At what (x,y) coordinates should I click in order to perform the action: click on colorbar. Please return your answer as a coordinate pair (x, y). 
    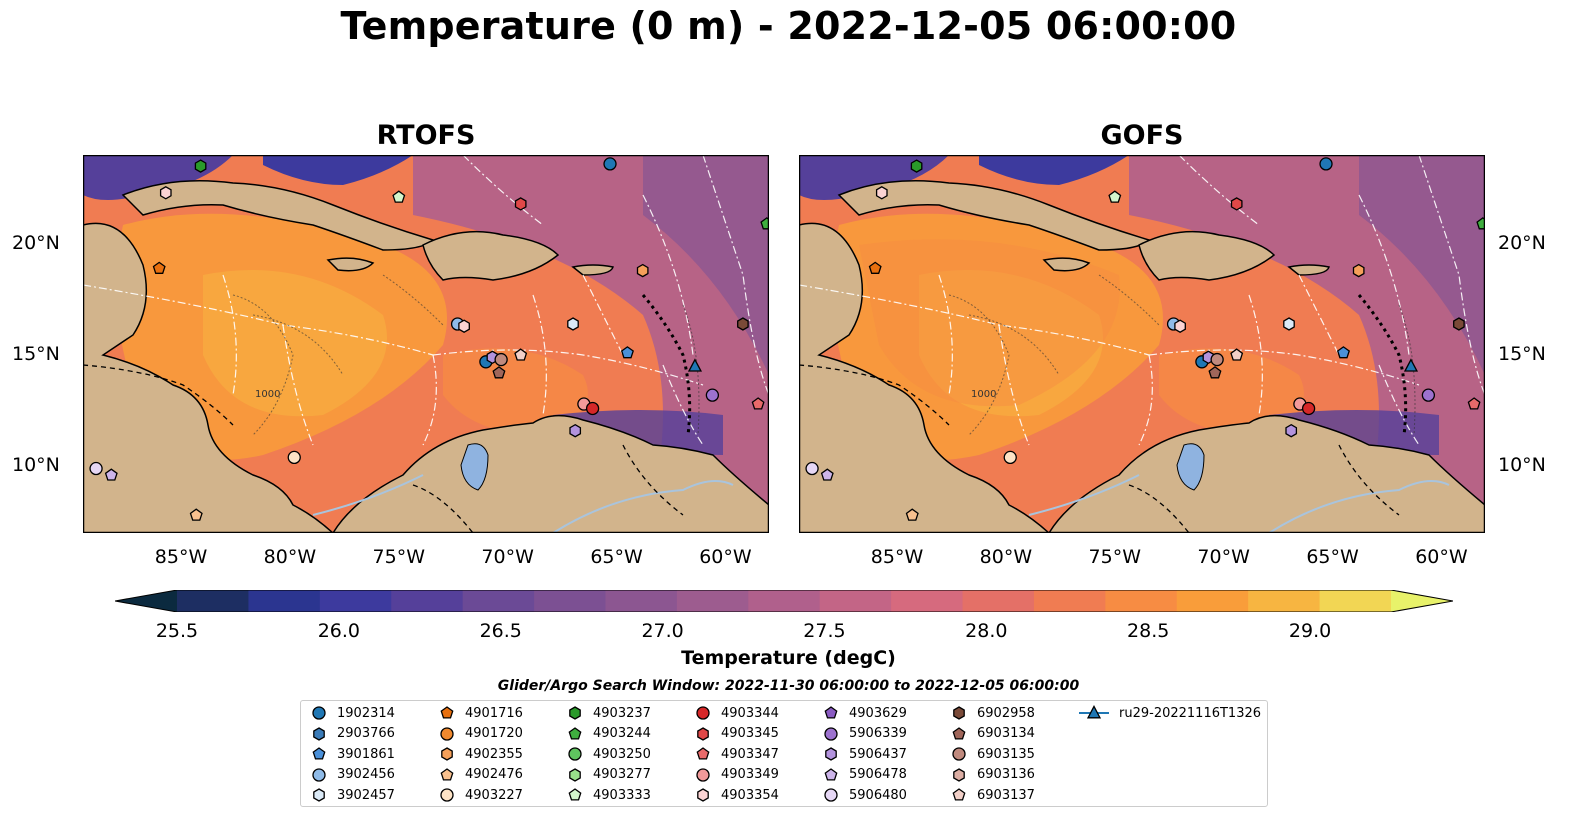
    Looking at the image, I should click on (784, 601).